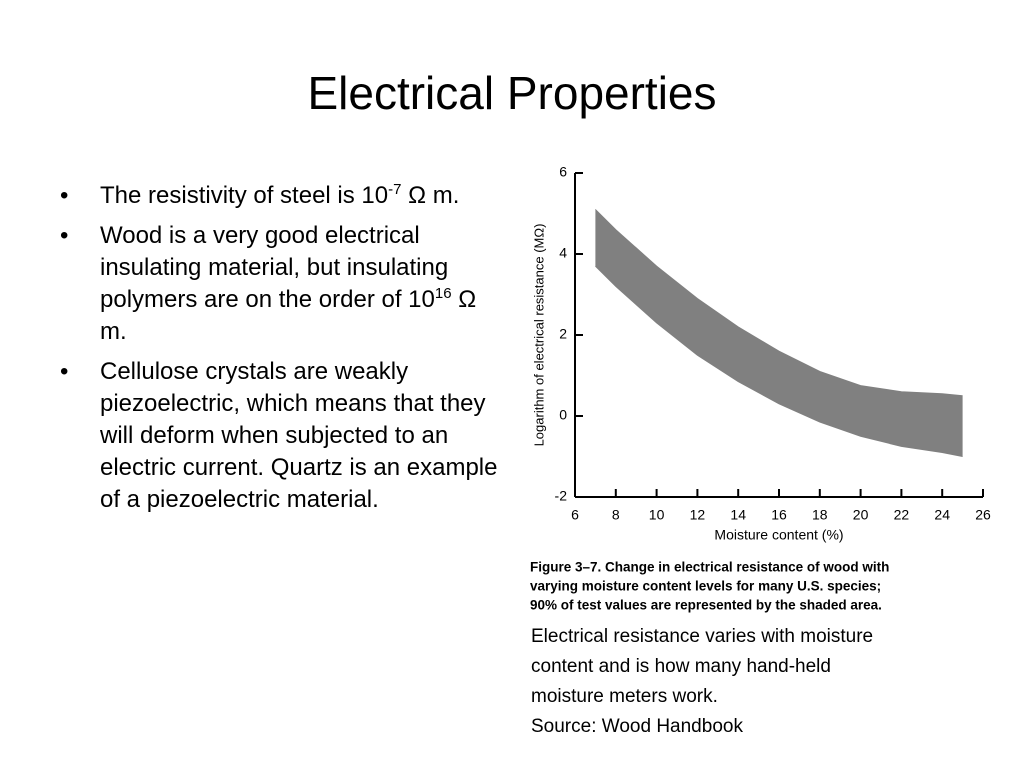  What do you see at coordinates (779, 515) in the screenshot?
I see `x-tick-label: 16` at bounding box center [779, 515].